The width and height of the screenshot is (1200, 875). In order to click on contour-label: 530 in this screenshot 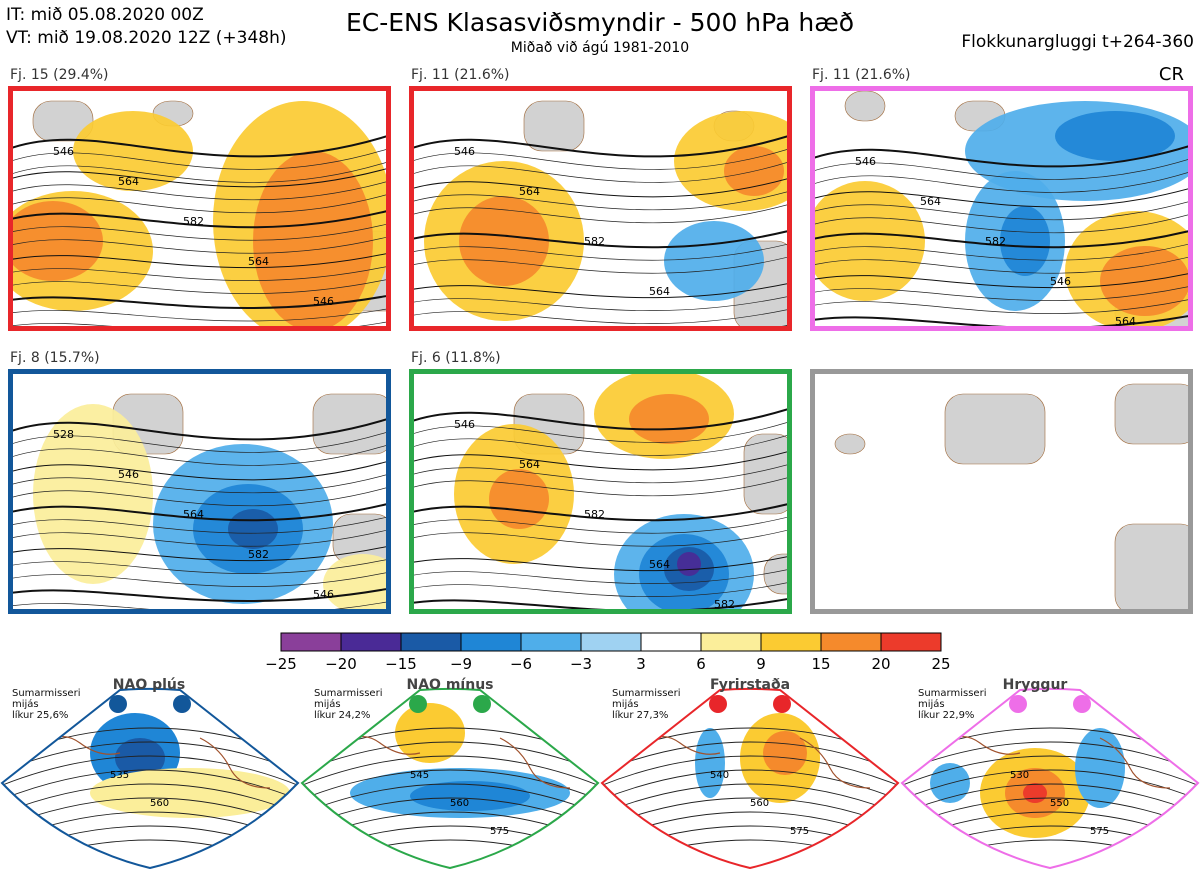, I will do `click(1019, 775)`.